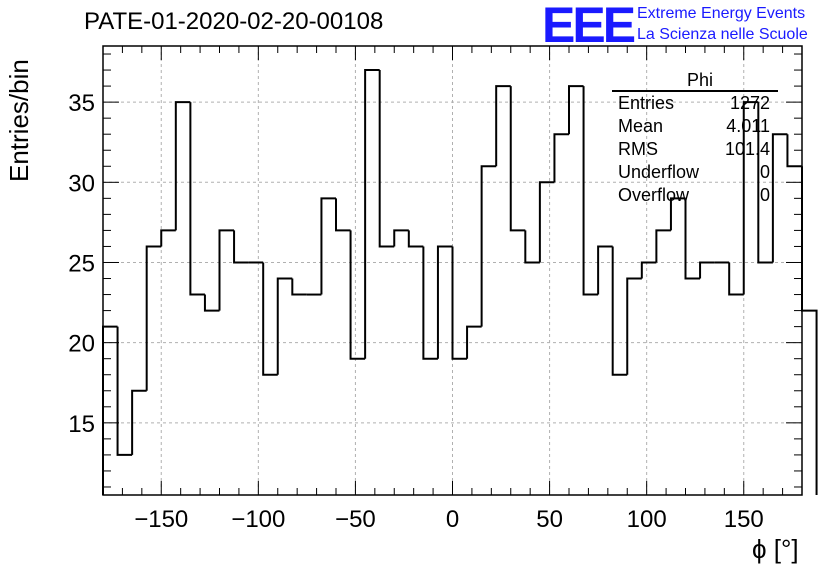  Describe the element at coordinates (695, 126) in the screenshot. I see `stats-row-mean: Mean 4.011` at that location.